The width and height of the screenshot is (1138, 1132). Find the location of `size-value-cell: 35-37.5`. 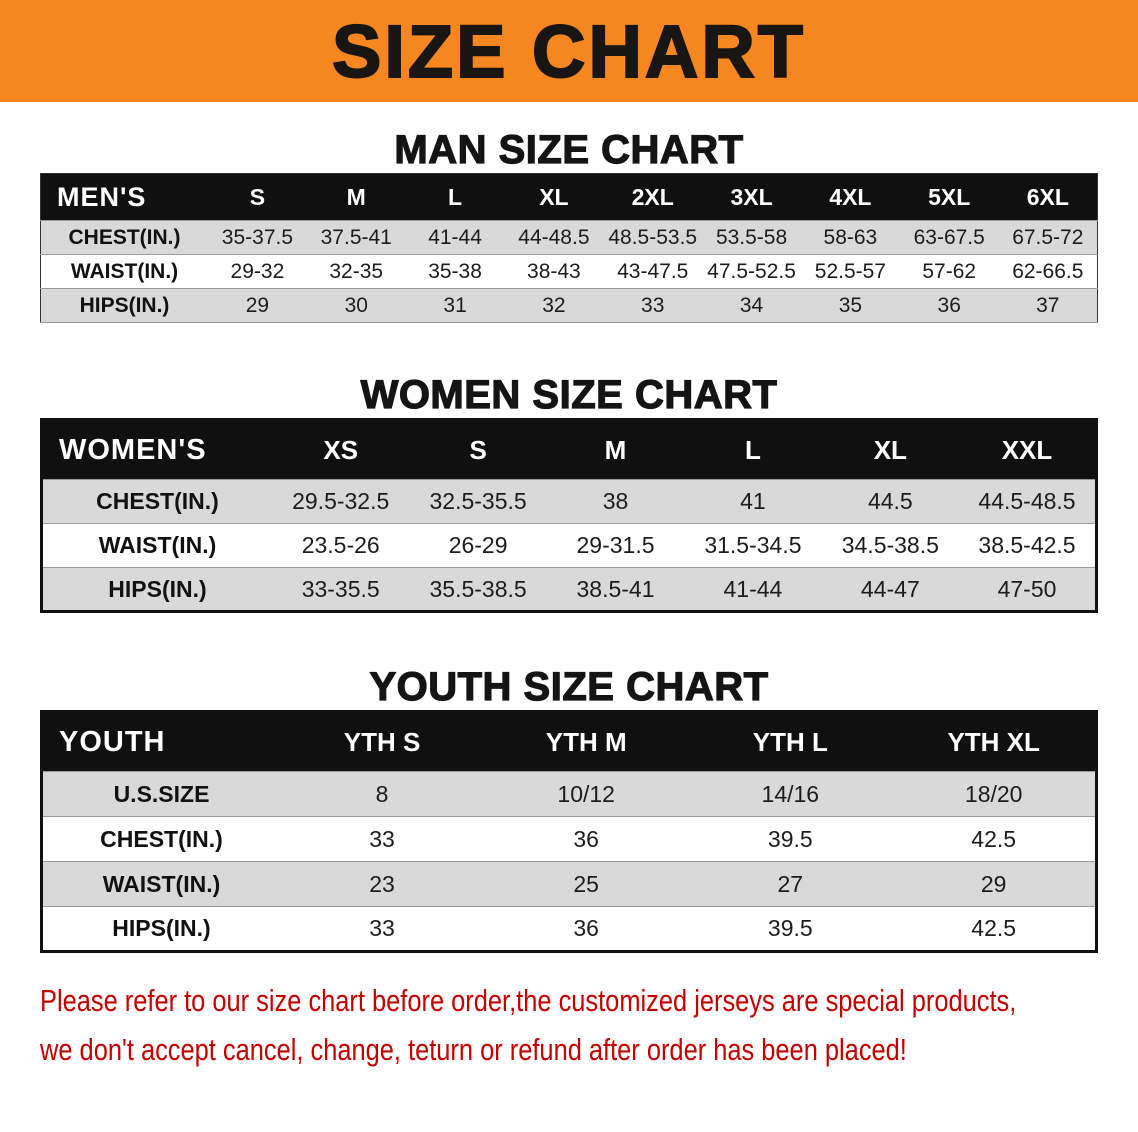

size-value-cell: 35-37.5 is located at coordinates (257, 237).